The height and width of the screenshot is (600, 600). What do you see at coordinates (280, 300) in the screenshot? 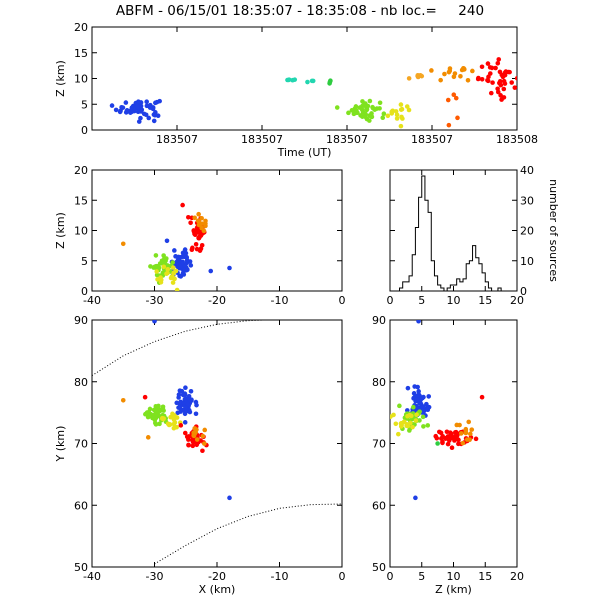
I see `x-tick-label: -10` at bounding box center [280, 300].